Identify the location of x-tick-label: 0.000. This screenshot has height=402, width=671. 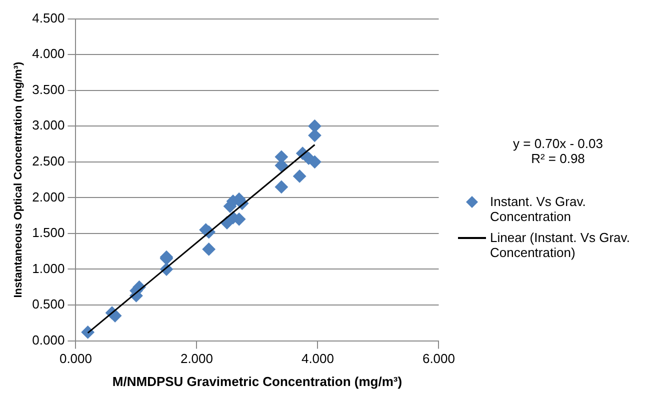
(75, 358).